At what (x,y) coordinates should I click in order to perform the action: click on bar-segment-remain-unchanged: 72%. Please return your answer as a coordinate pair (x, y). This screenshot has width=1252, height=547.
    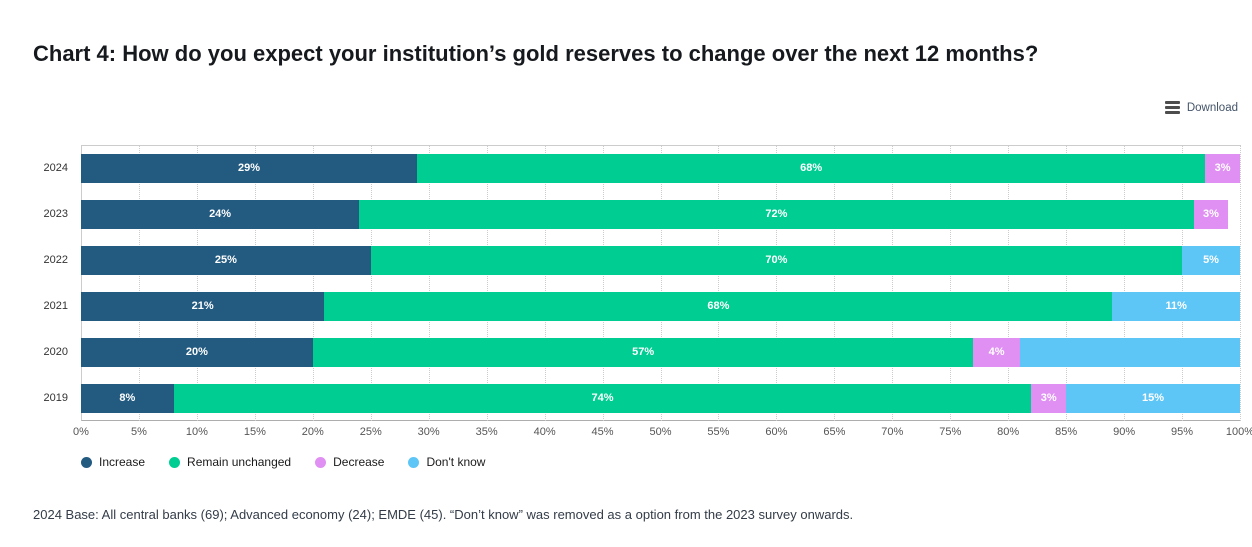
    Looking at the image, I should click on (776, 214).